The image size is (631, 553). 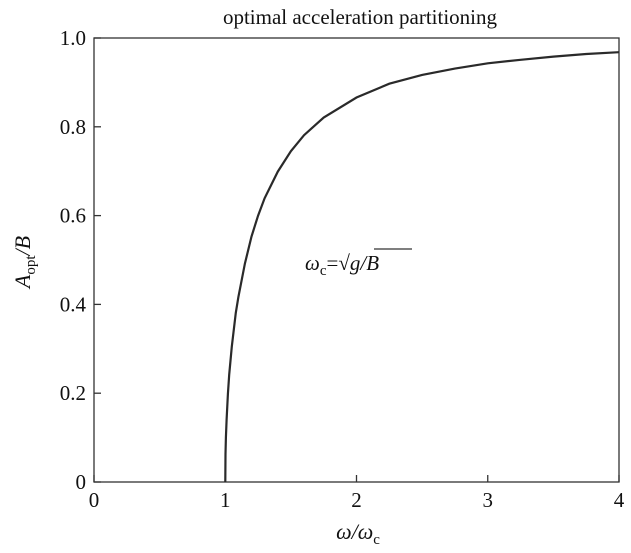 I want to click on x-tick-label: 4, so click(x=619, y=500).